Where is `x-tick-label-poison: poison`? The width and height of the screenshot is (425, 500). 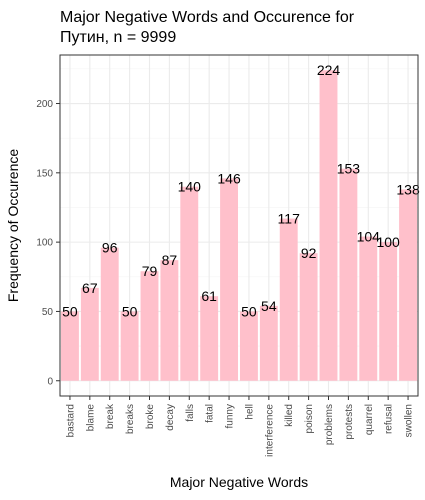 x-tick-label-poison: poison is located at coordinates (309, 418).